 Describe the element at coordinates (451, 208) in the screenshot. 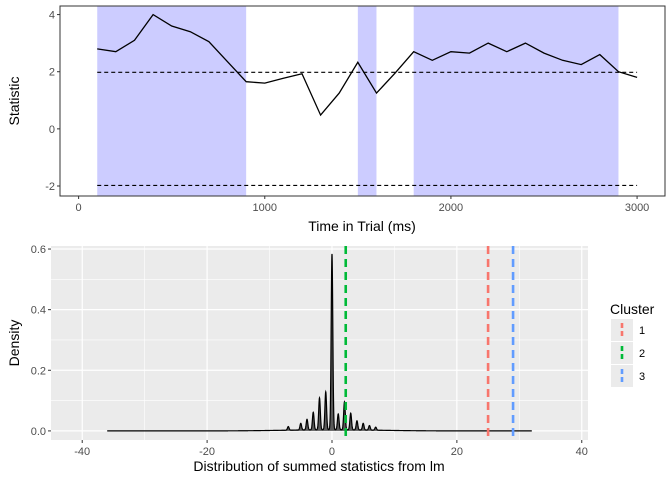

I see `x-tick-label: 2000` at that location.